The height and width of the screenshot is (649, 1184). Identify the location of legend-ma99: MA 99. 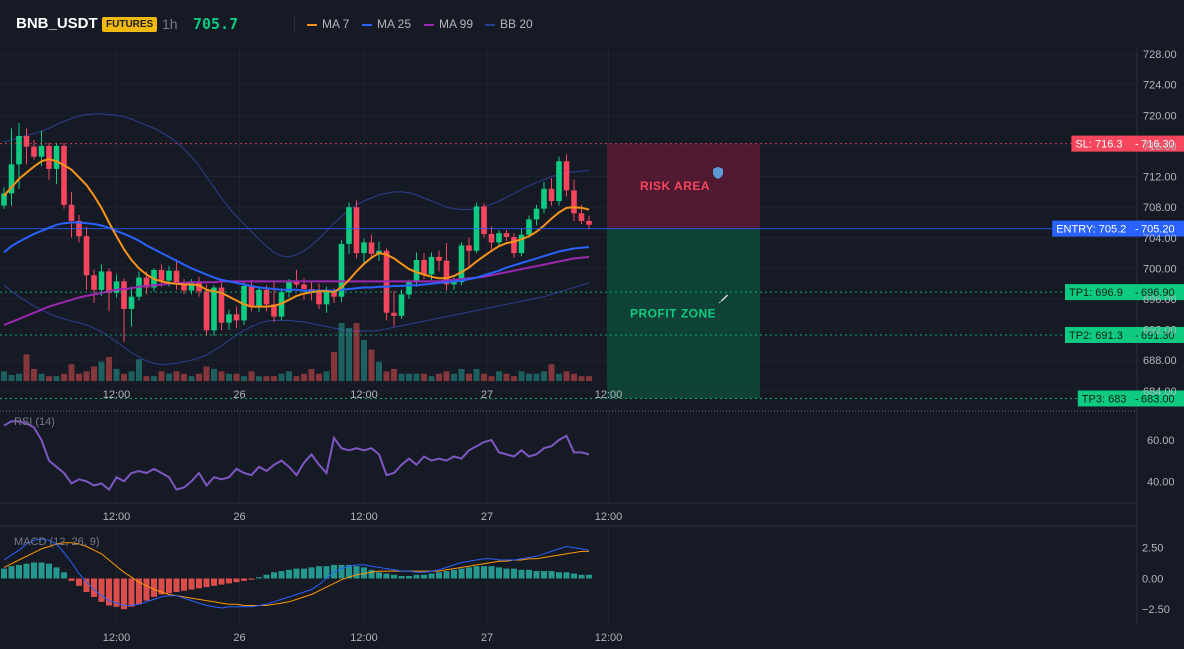
(448, 24).